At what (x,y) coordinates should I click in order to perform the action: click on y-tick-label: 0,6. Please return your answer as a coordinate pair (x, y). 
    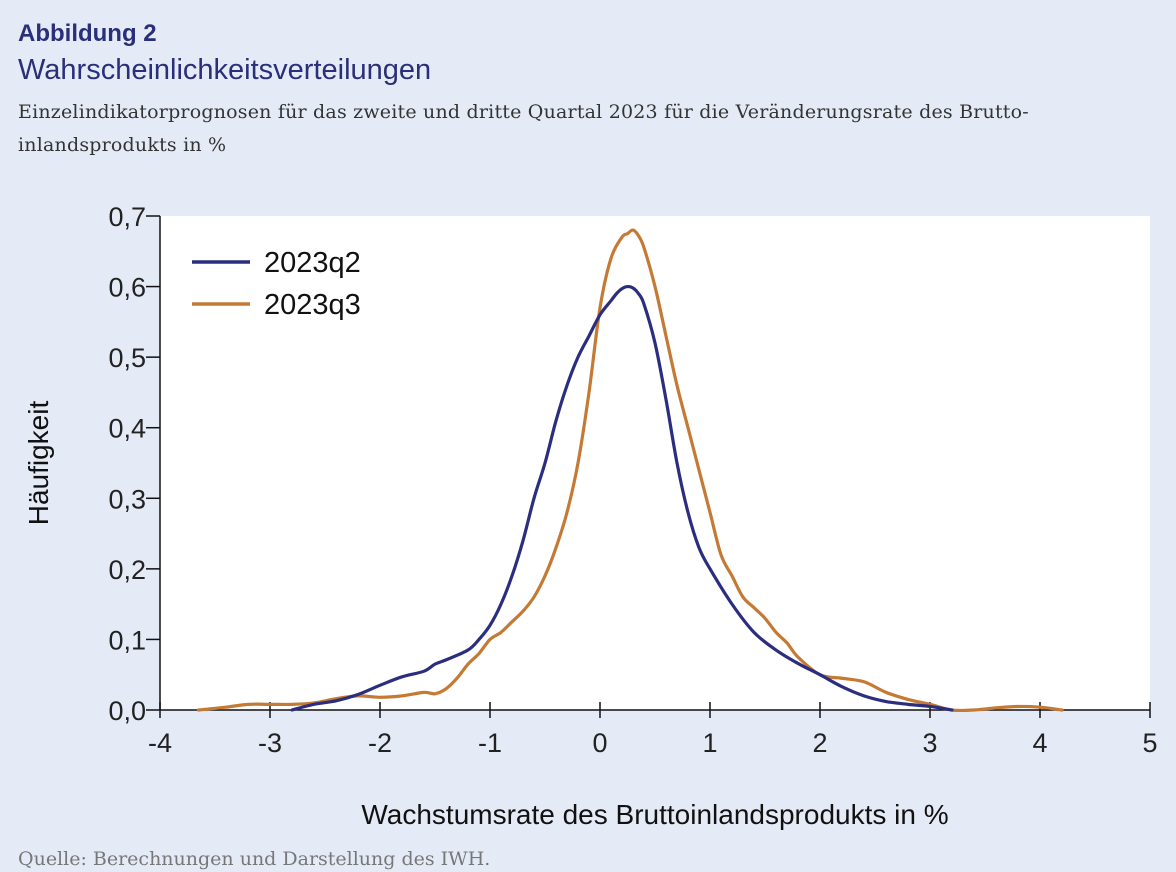
    Looking at the image, I should click on (127, 288).